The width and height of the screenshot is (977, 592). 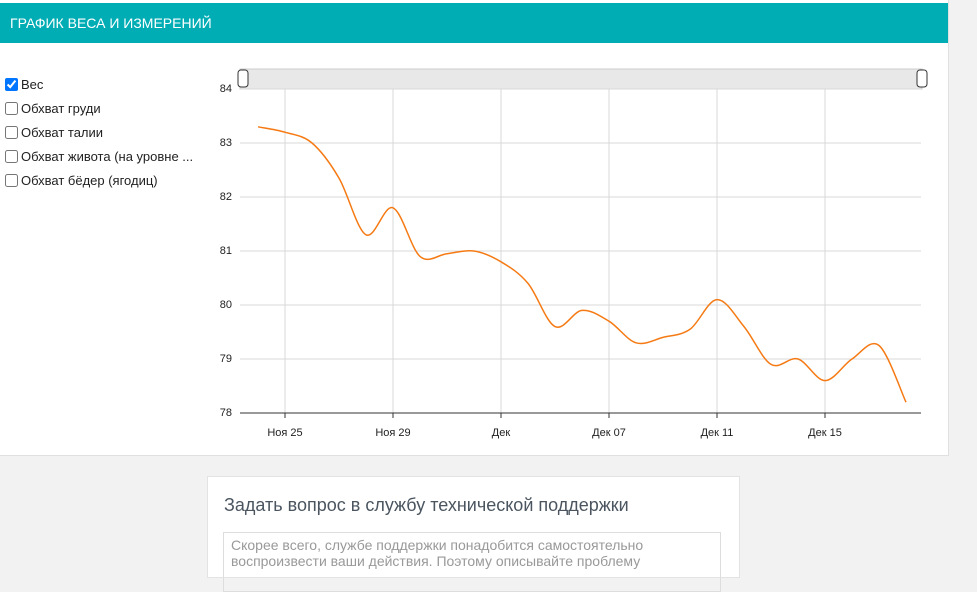 I want to click on x-tick-label: Дек 07, so click(x=609, y=433).